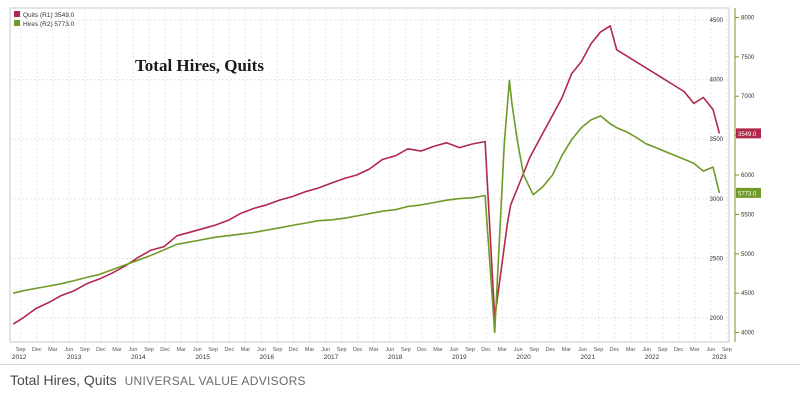  I want to click on last-value-tag-hires, so click(748, 192).